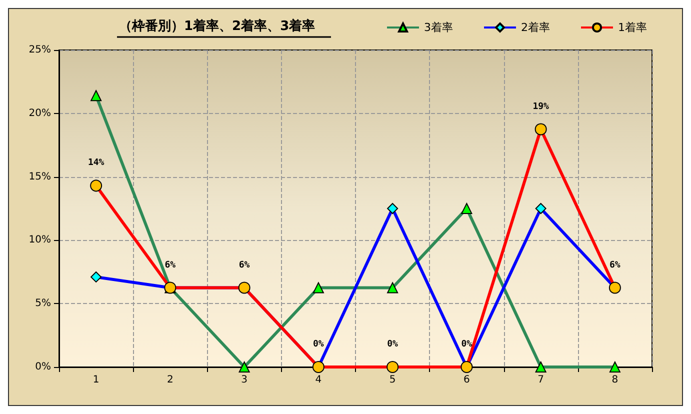 This screenshot has width=691, height=414. What do you see at coordinates (96, 163) in the screenshot?
I see `data-label: 14%` at bounding box center [96, 163].